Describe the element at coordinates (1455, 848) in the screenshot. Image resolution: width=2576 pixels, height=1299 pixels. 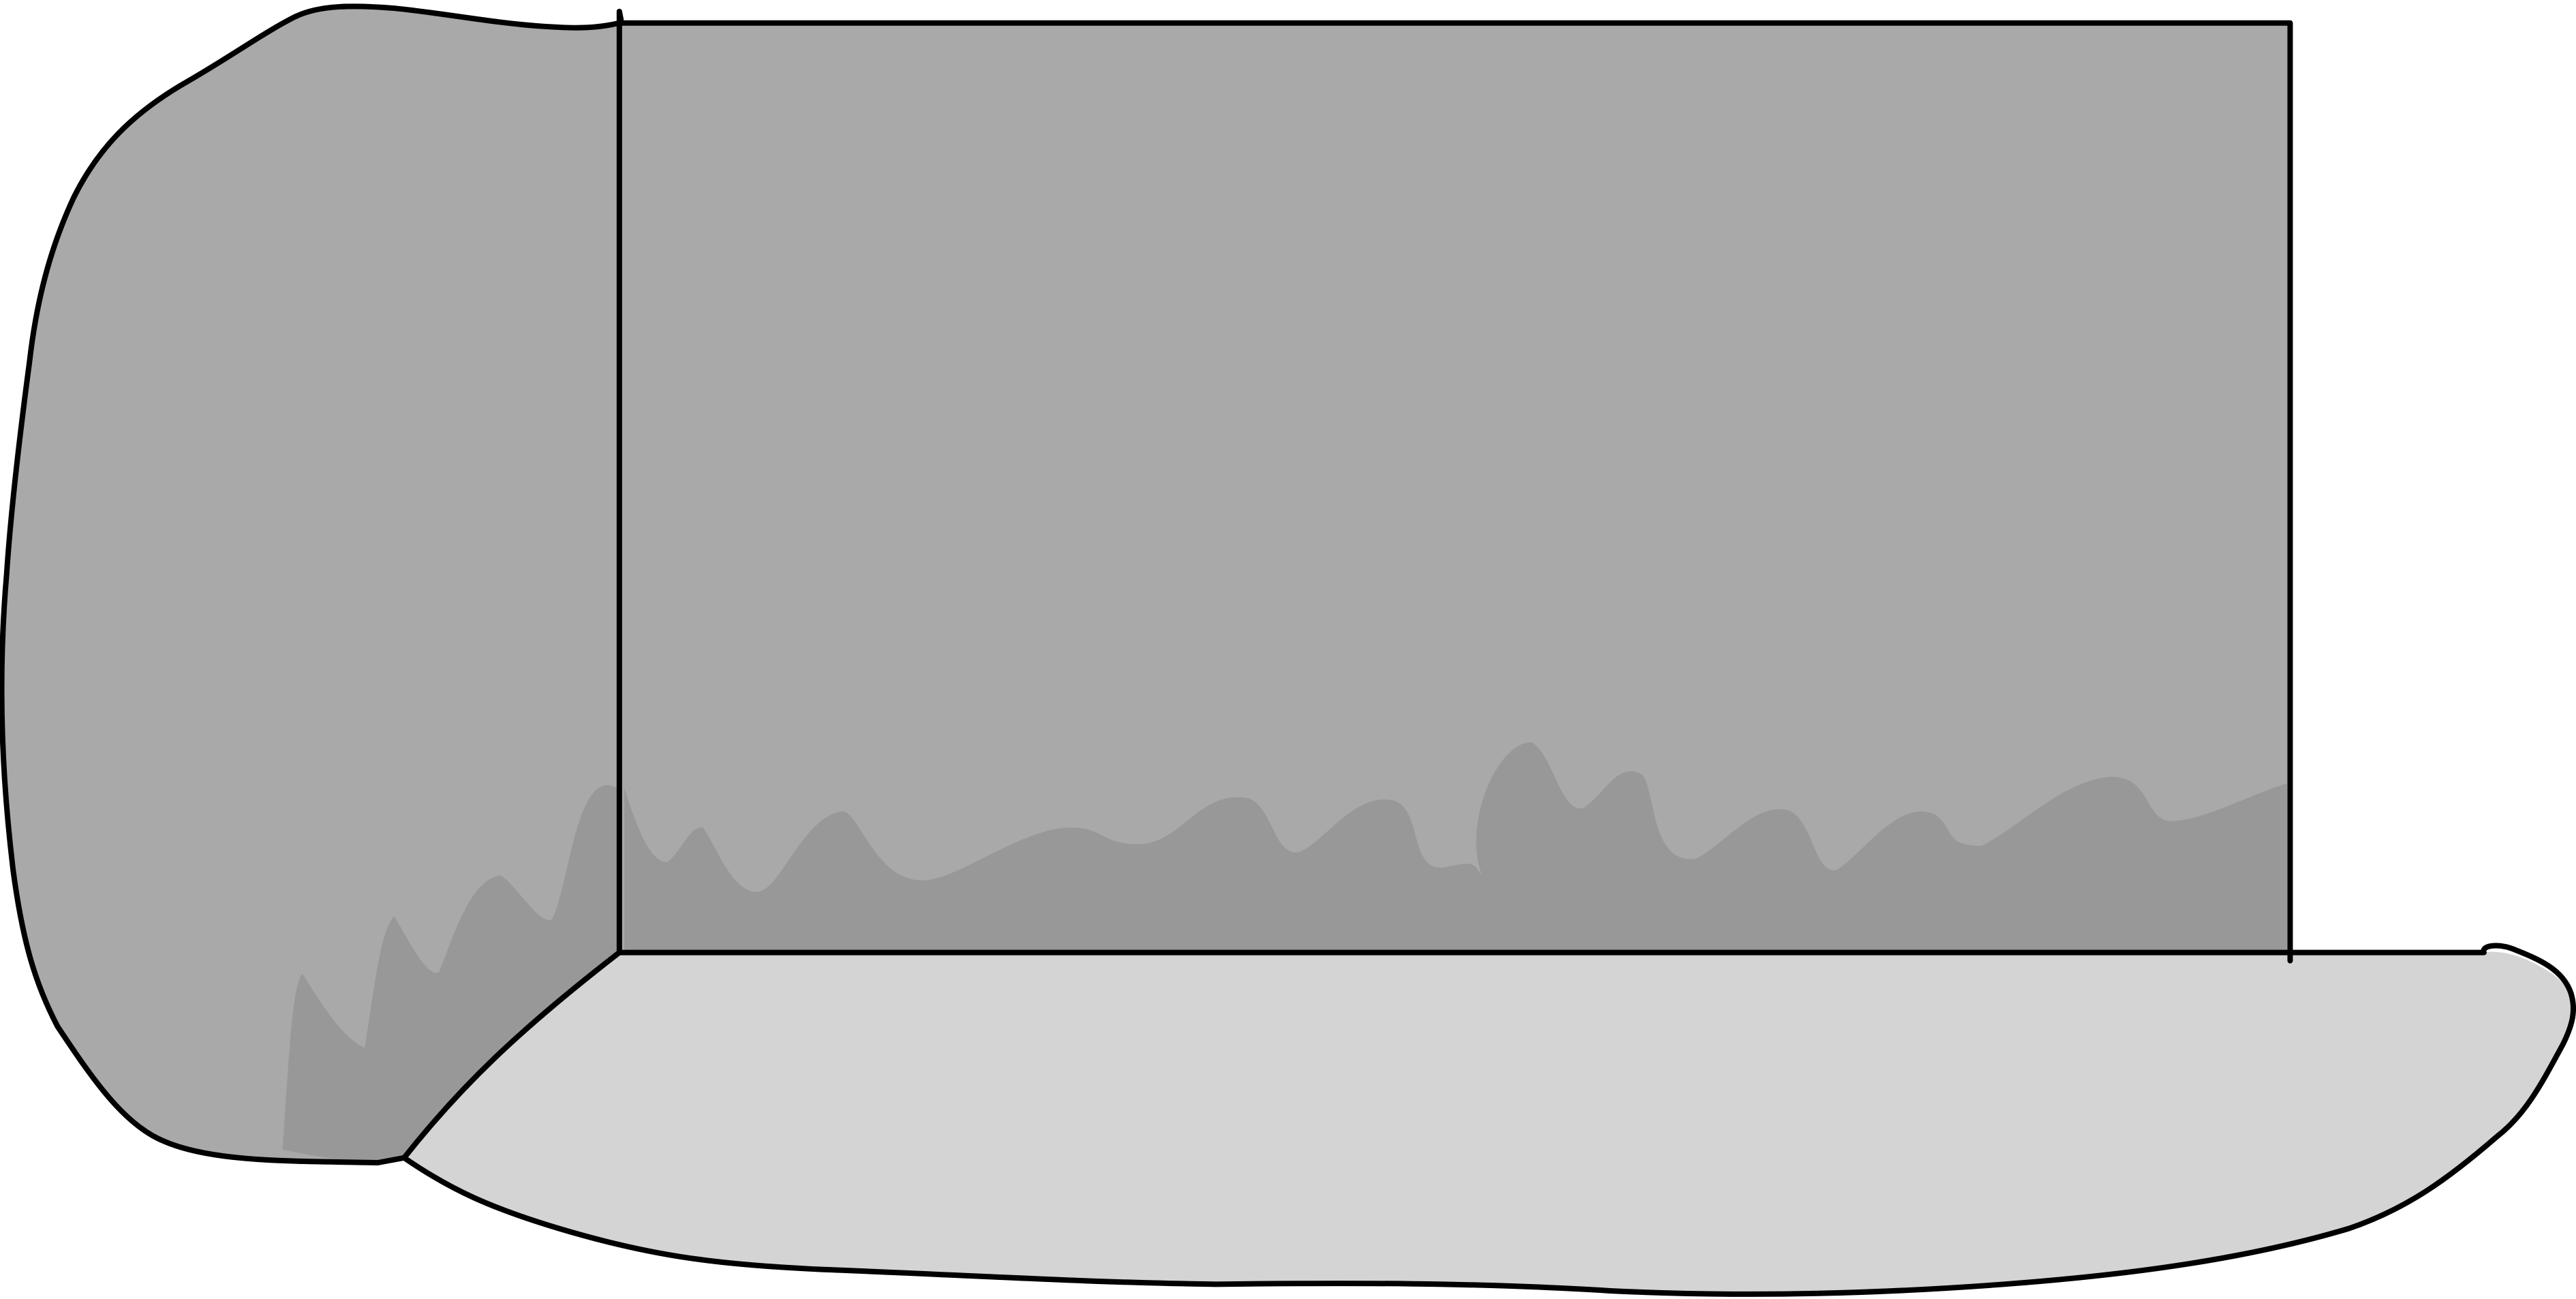
I see `back-panel-shadow` at that location.